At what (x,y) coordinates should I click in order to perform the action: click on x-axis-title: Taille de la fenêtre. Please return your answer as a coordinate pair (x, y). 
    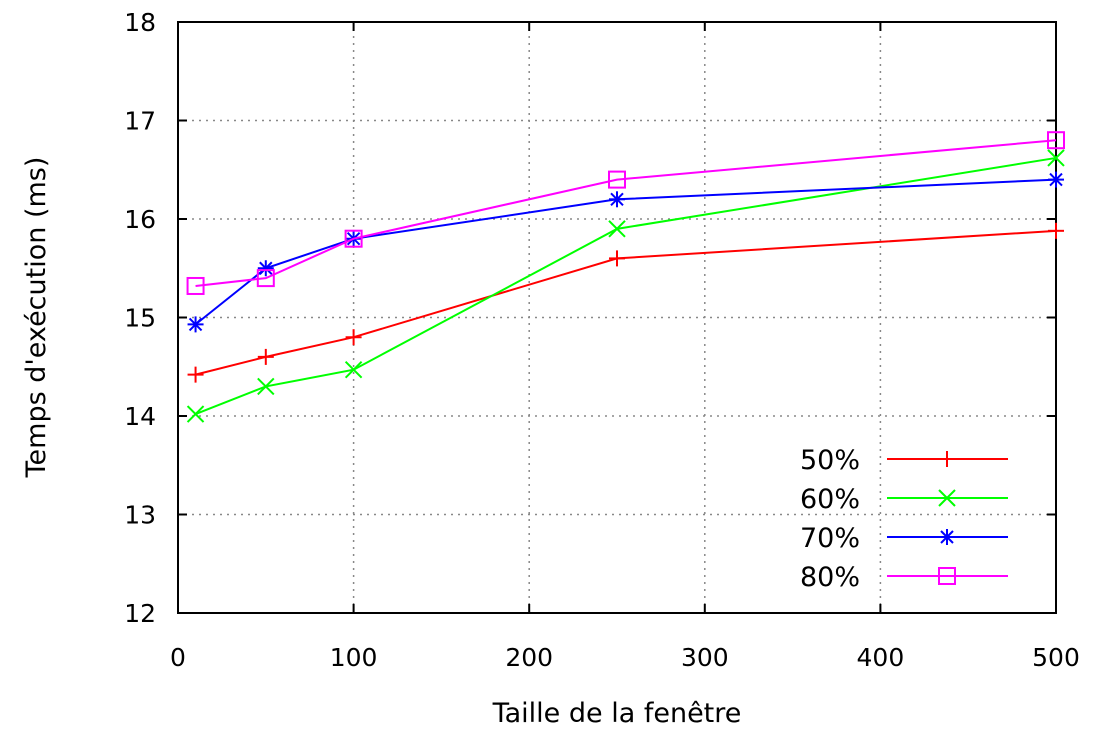
    Looking at the image, I should click on (617, 713).